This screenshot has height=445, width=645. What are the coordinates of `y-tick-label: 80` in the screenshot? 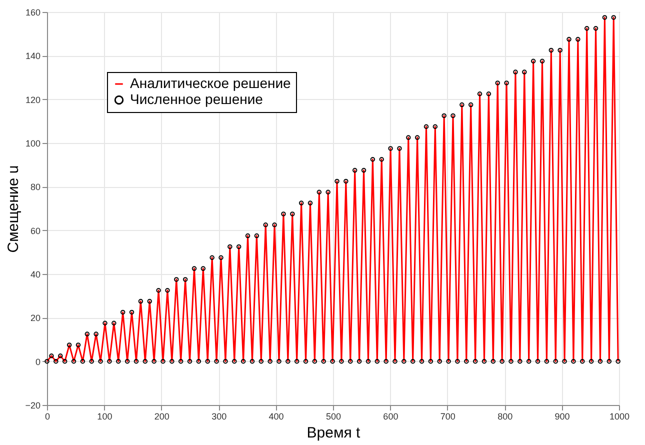 It's located at (35, 187).